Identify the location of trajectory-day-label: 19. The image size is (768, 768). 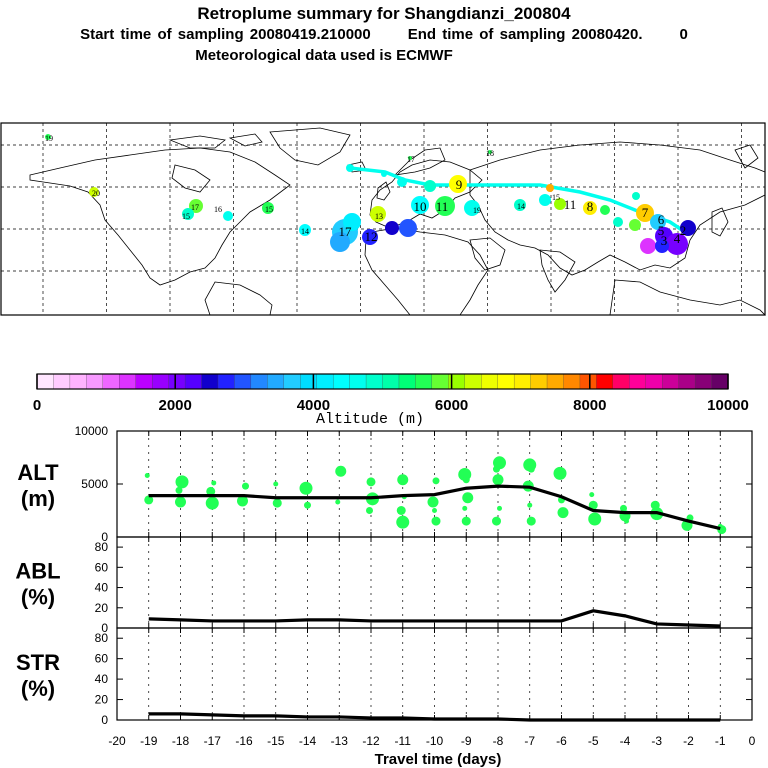
(477, 210).